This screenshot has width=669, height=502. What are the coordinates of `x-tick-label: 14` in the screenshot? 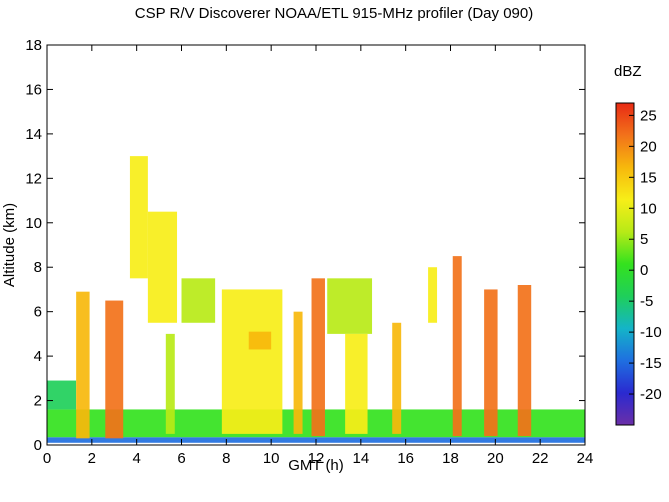 It's located at (360, 458).